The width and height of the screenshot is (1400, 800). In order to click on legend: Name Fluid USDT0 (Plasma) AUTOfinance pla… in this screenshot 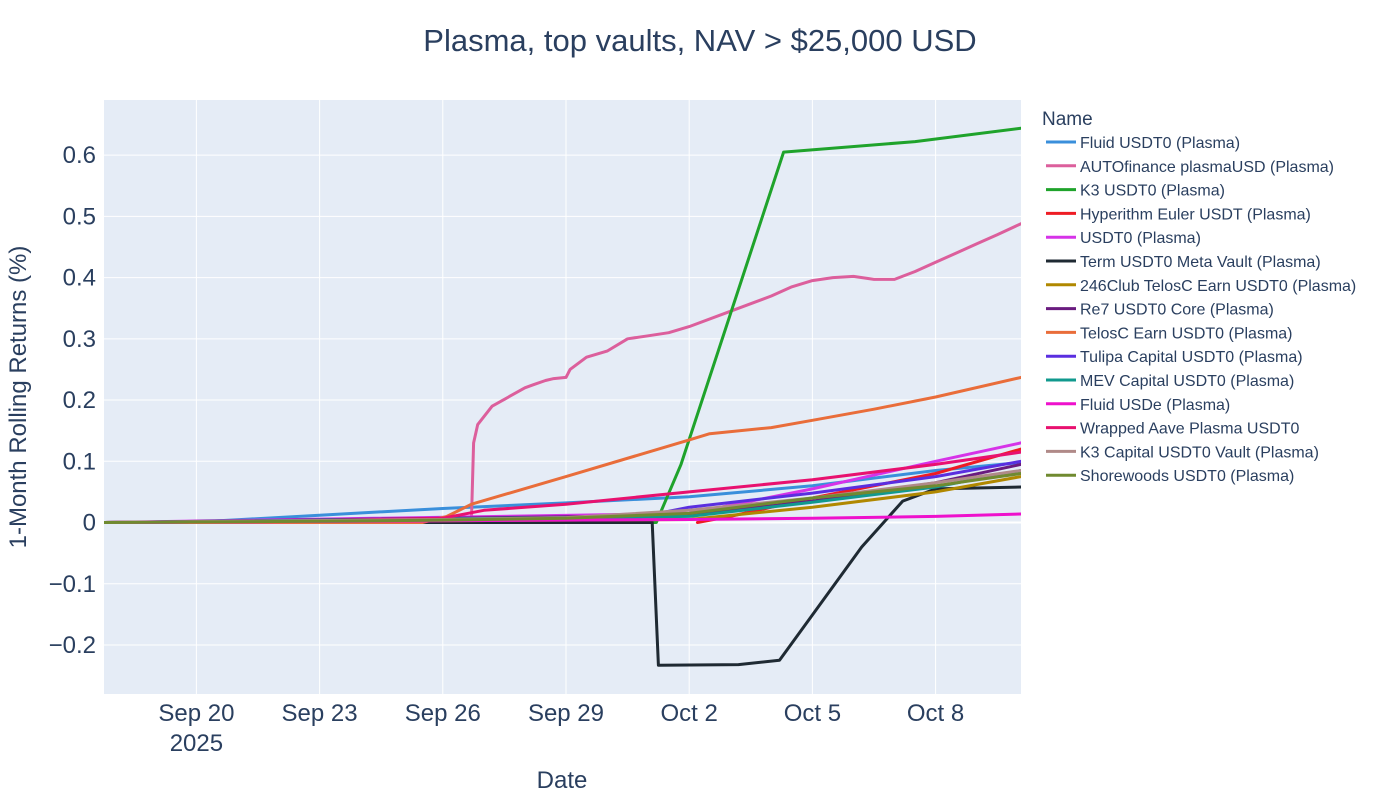, I will do `click(1199, 297)`.